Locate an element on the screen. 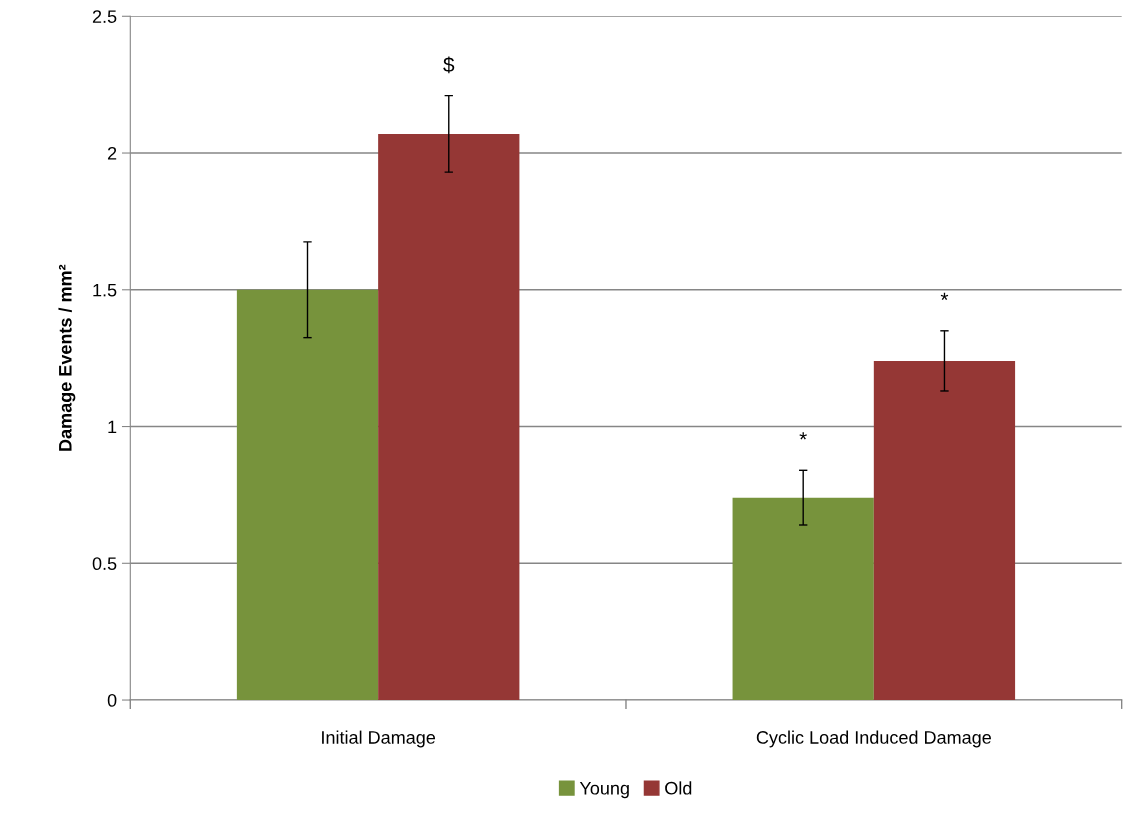  x-tick-label: Cyclic Load Induced Damage is located at coordinates (873, 739).